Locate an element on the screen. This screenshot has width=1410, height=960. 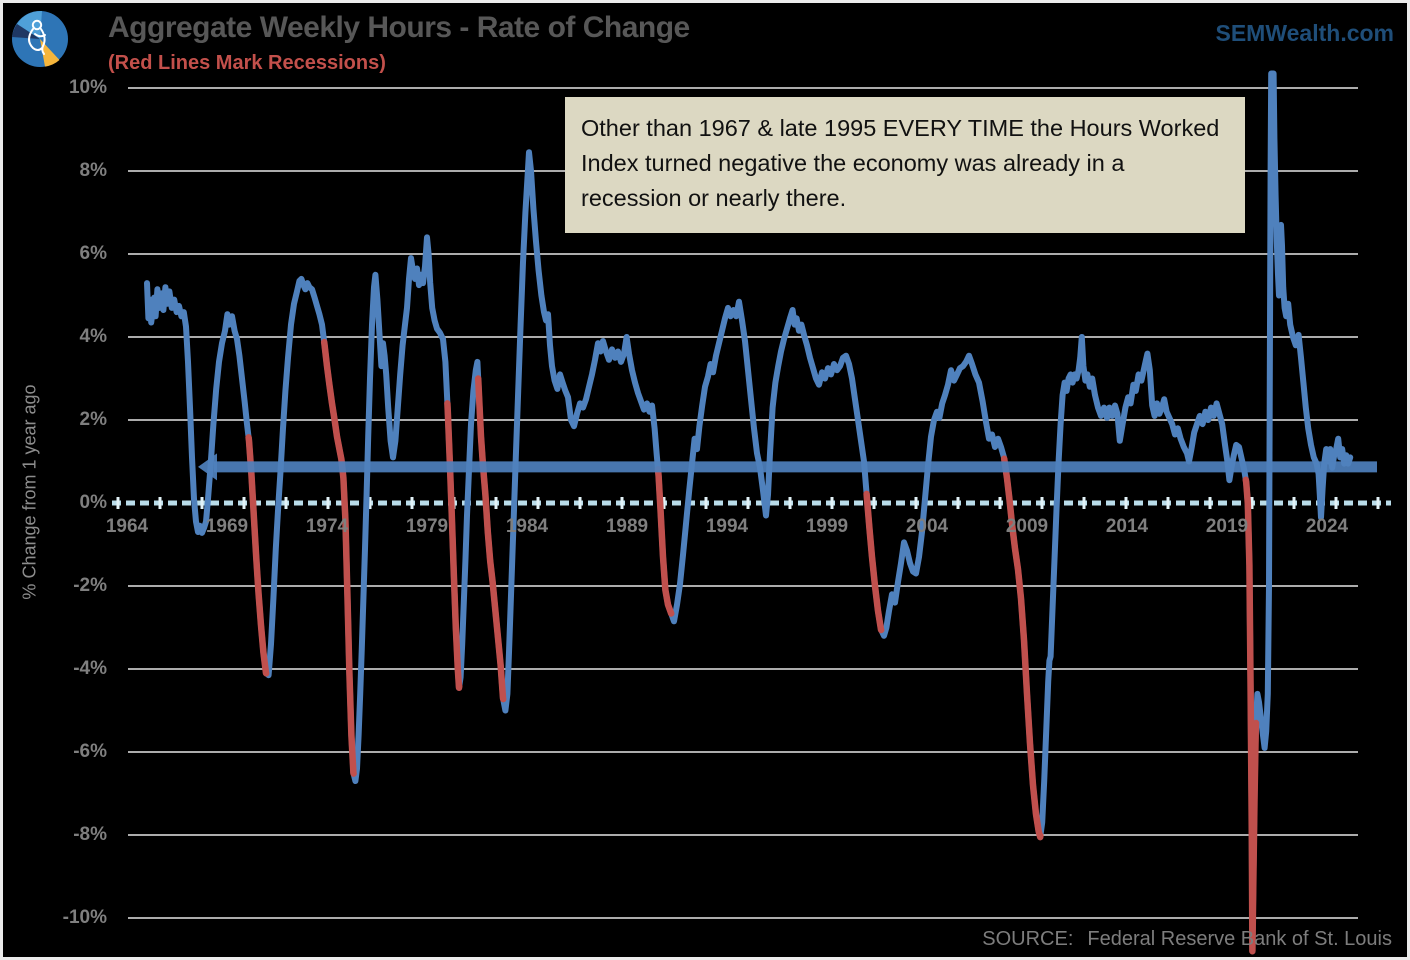
sem-wealth-logo-icon is located at coordinates (40, 38).